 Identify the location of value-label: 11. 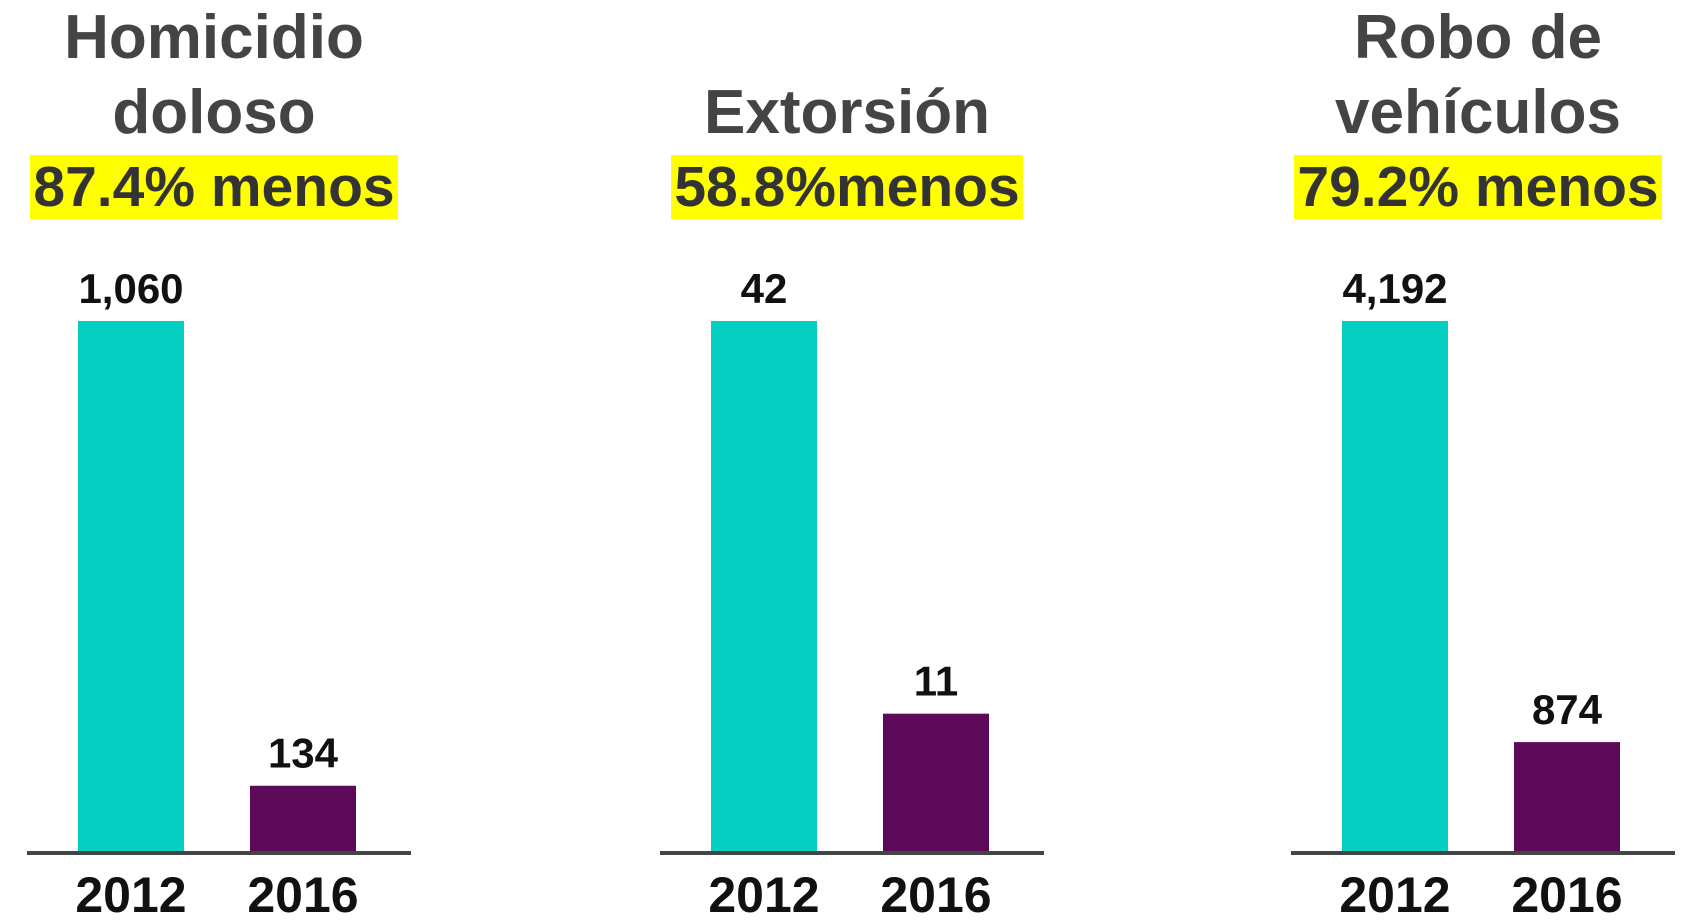
(936, 681).